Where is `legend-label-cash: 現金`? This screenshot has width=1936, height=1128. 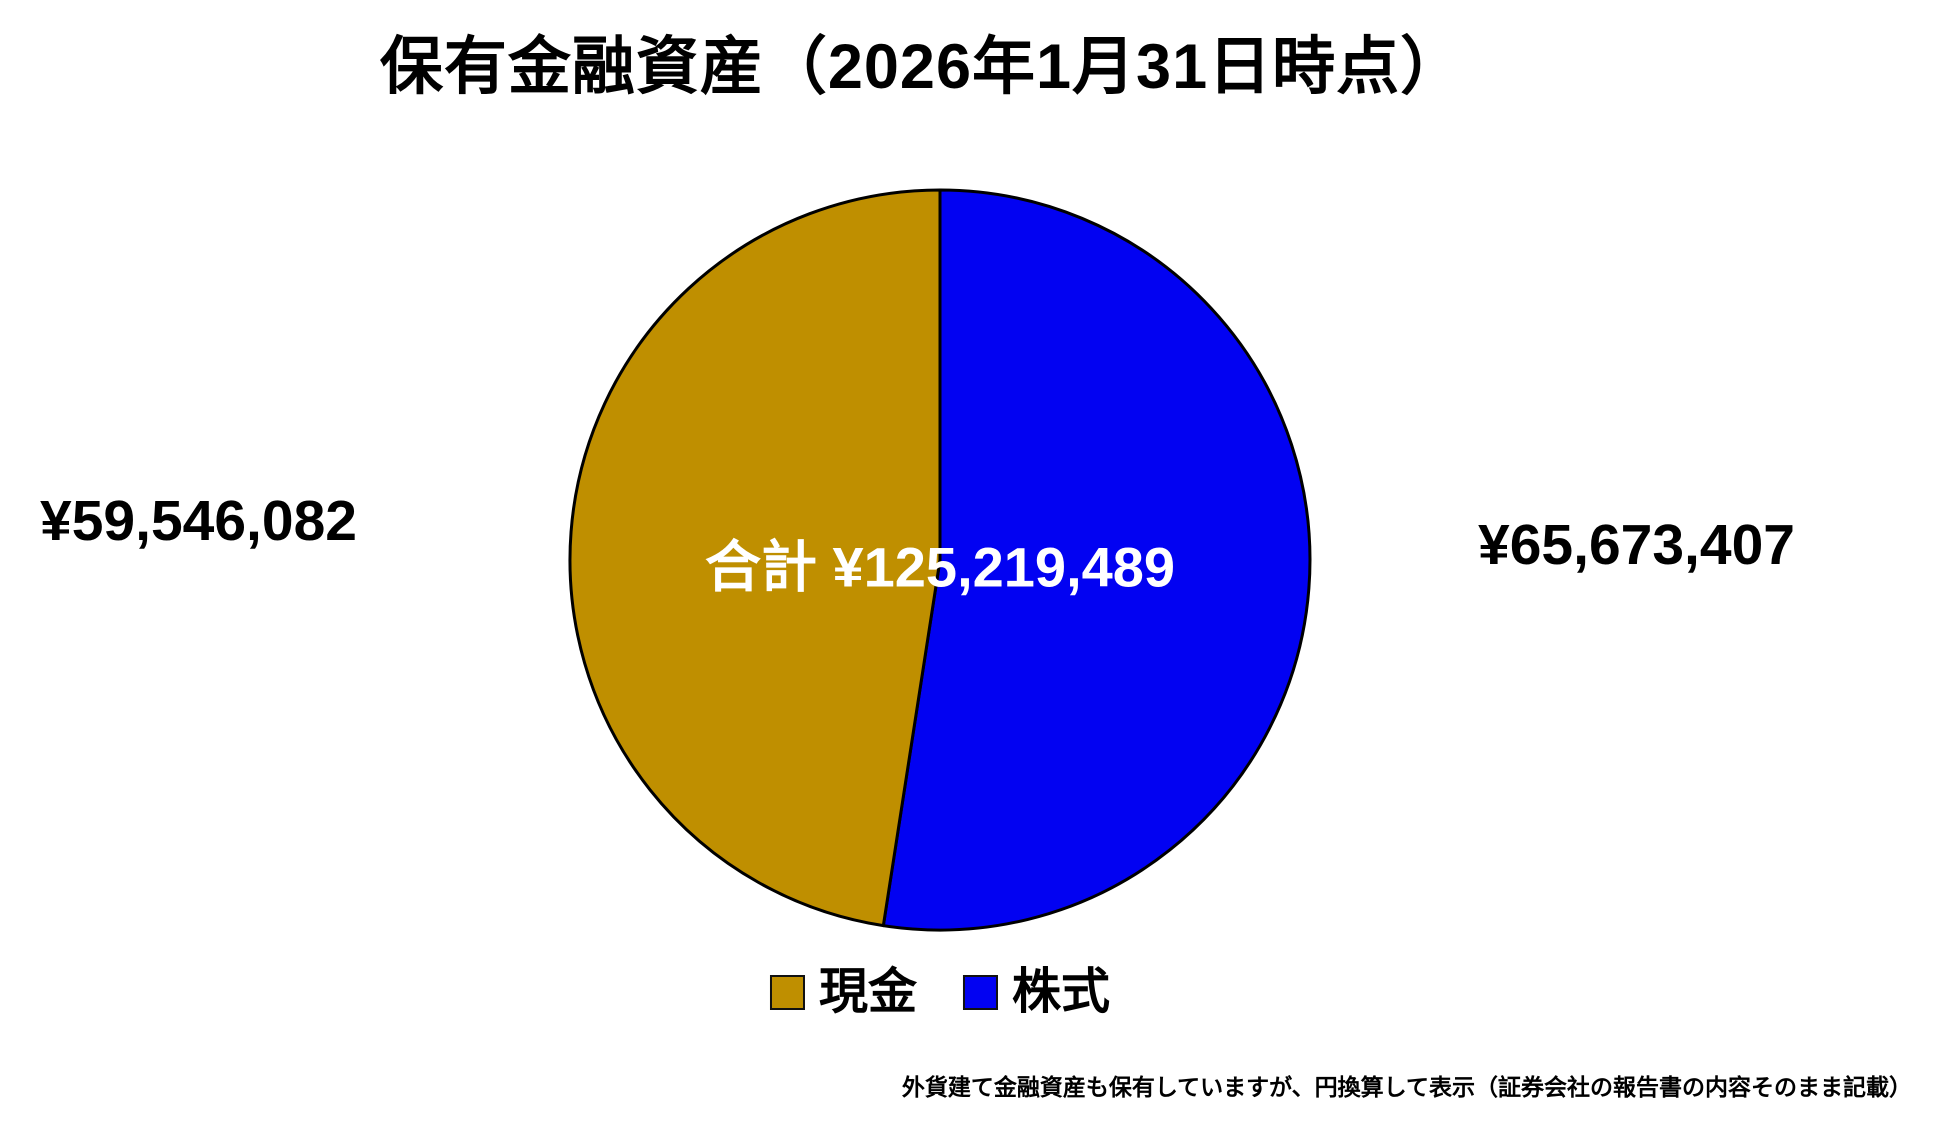 legend-label-cash: 現金 is located at coordinates (867, 992).